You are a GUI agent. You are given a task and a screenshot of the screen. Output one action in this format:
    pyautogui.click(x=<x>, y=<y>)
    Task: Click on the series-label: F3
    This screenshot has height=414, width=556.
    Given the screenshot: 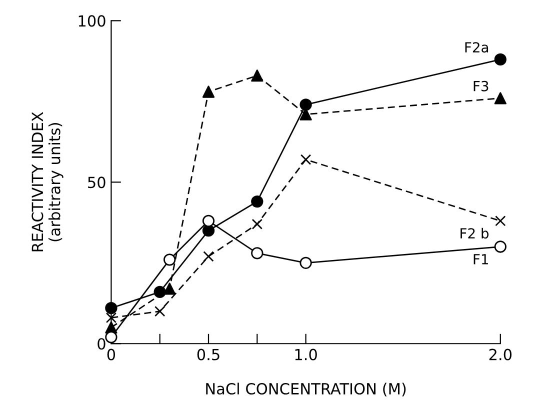 What is the action you would take?
    pyautogui.click(x=481, y=86)
    